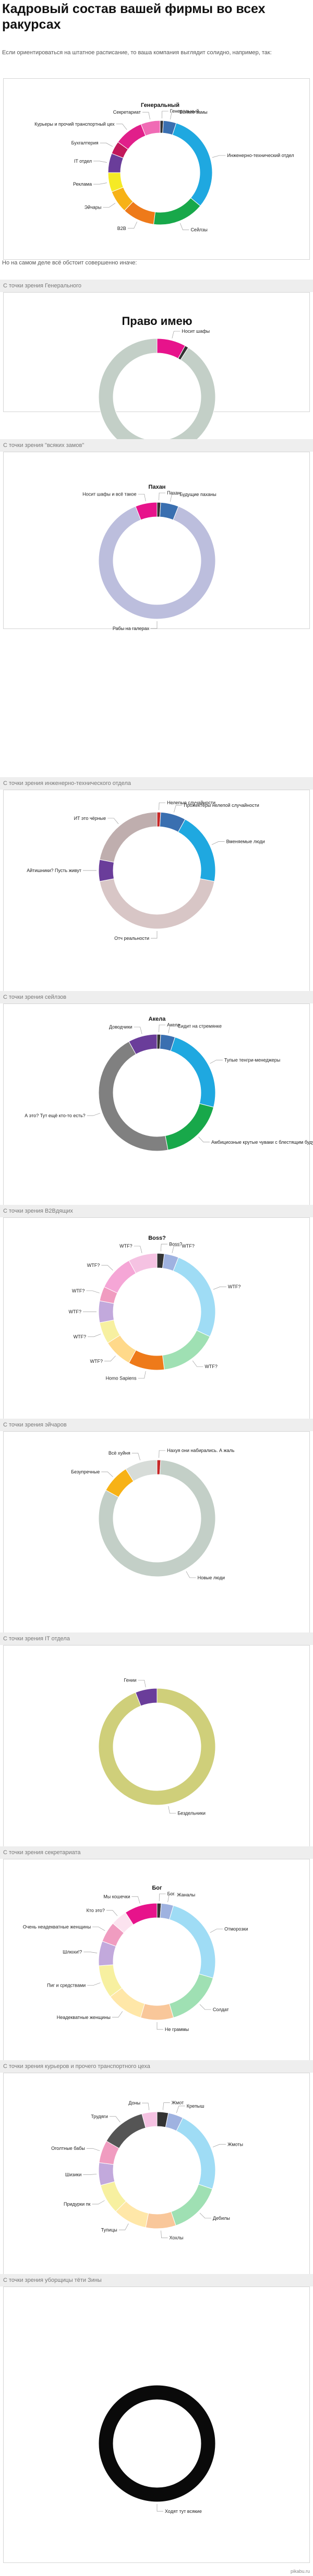 The width and height of the screenshot is (313, 2576). I want to click on slice-label: Прожектёры нелепой случайности, so click(221, 805).